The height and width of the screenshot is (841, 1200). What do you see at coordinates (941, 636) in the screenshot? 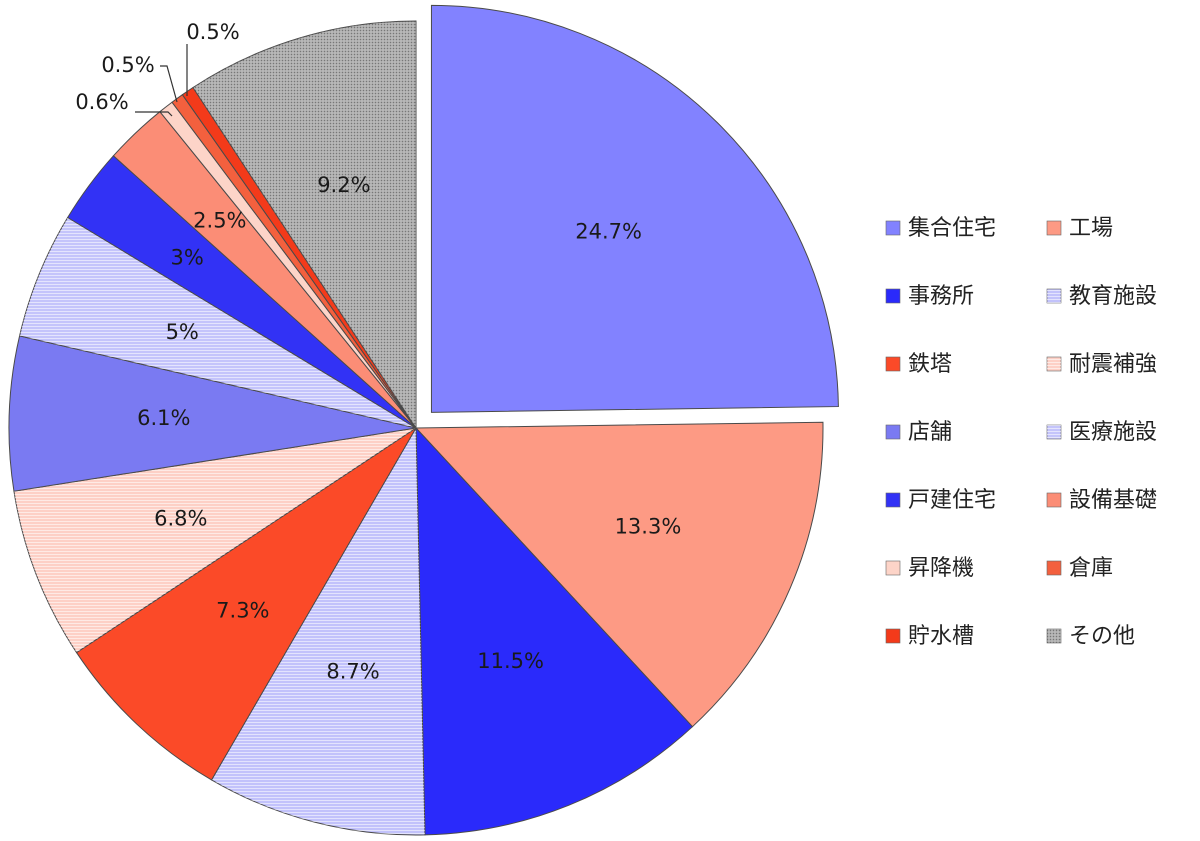
I see `legend-label-13: 貯水槽` at bounding box center [941, 636].